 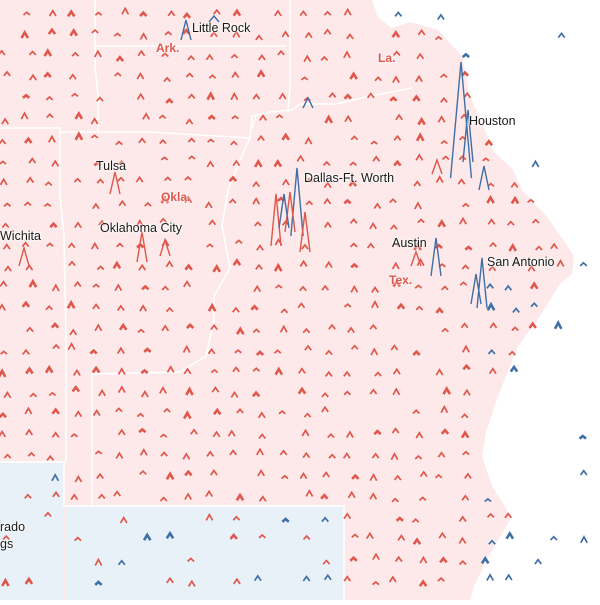 I want to click on city-label-dallas-ft-worth: Dallas-Ft. Worth, so click(x=349, y=178).